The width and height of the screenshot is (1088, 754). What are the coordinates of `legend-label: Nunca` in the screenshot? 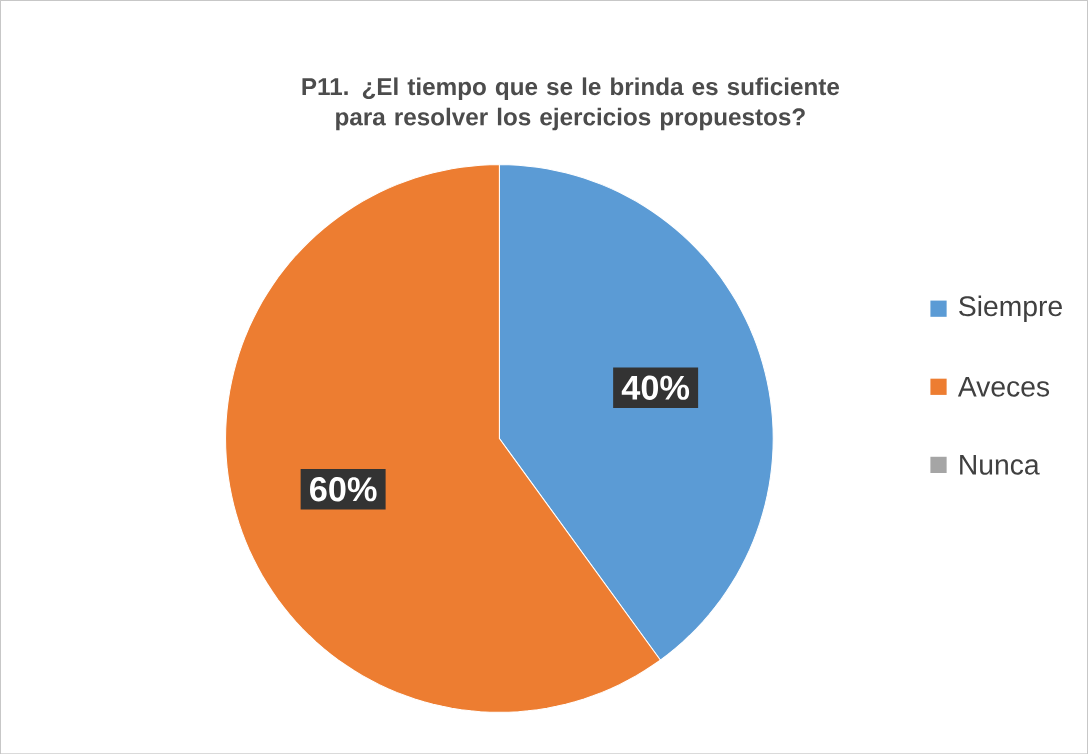 It's located at (1000, 464).